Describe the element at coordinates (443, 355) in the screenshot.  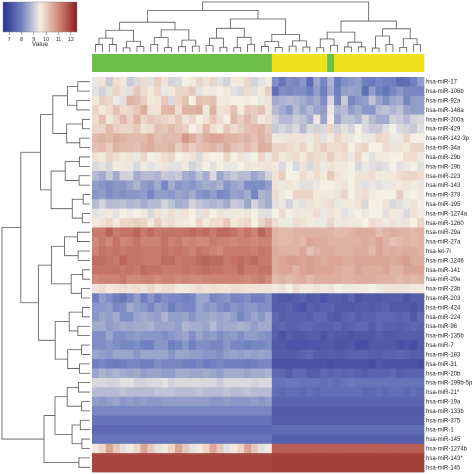
I see `row-label: hsa-miR-183` at that location.